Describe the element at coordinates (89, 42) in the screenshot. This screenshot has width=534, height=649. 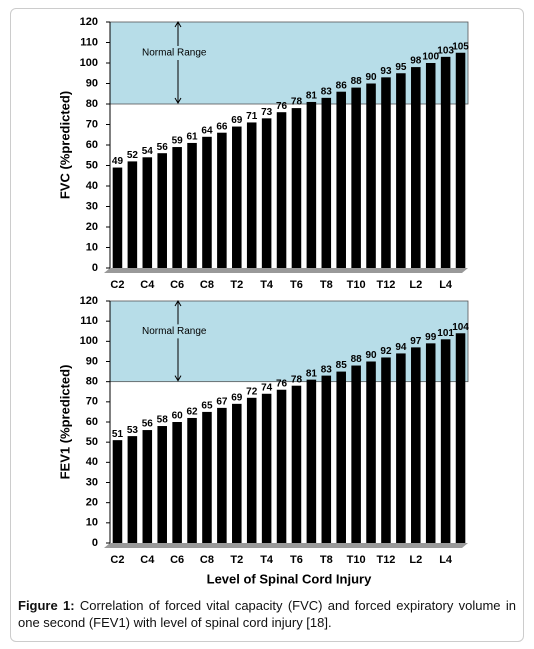
I see `y-tick-label: 110` at that location.